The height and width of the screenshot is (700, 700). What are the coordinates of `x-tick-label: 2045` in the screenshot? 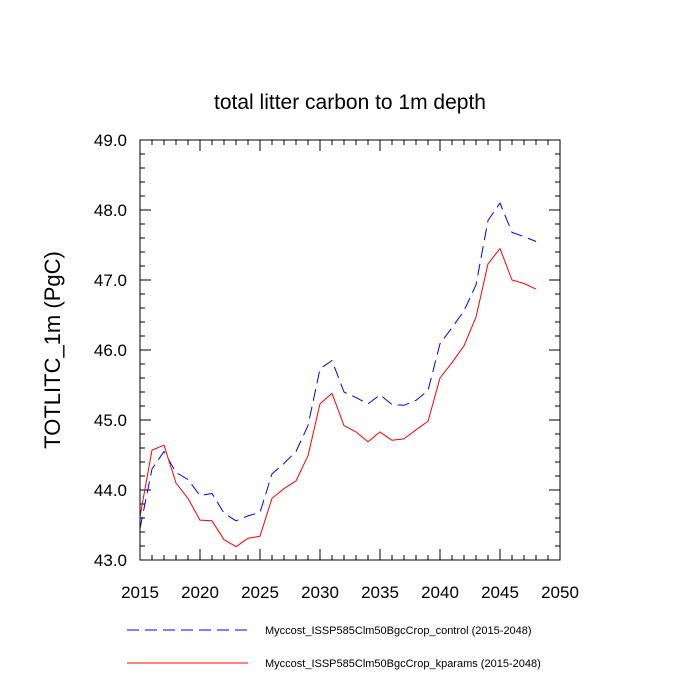 It's located at (500, 592).